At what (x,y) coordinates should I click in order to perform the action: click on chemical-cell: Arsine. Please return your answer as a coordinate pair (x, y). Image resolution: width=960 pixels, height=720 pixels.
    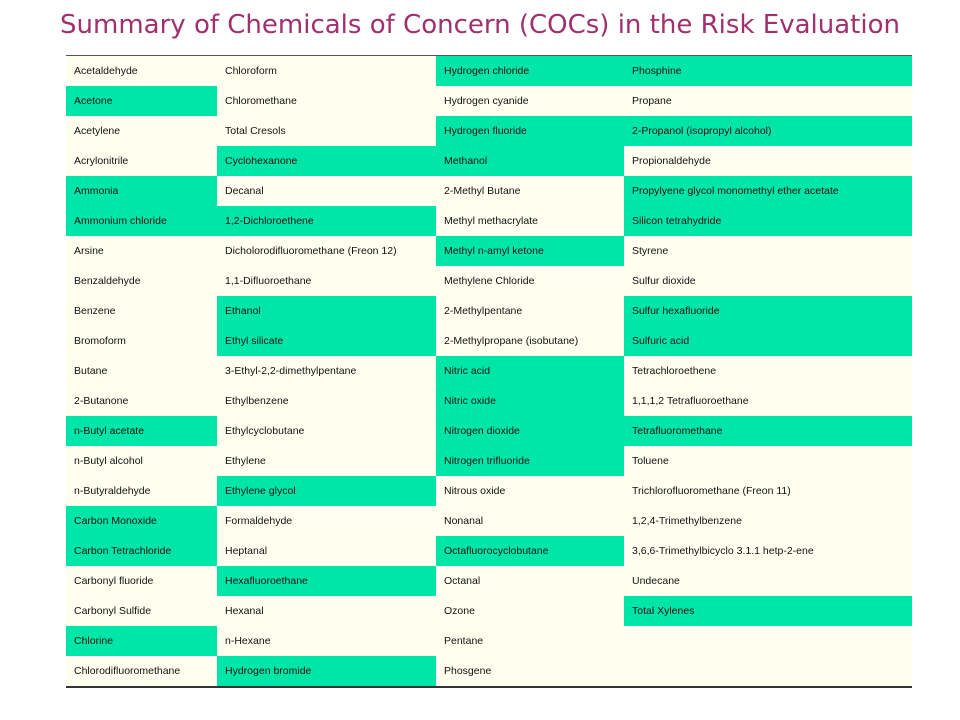
    Looking at the image, I should click on (141, 251).